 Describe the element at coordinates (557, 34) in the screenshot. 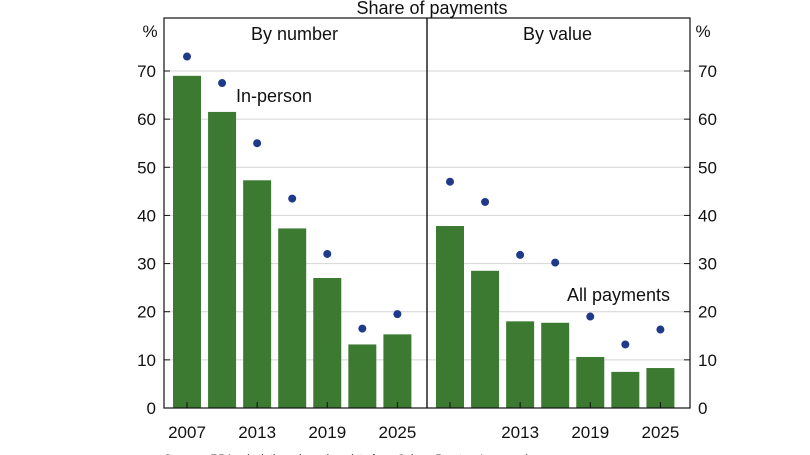

I see `panel-title: By value` at that location.